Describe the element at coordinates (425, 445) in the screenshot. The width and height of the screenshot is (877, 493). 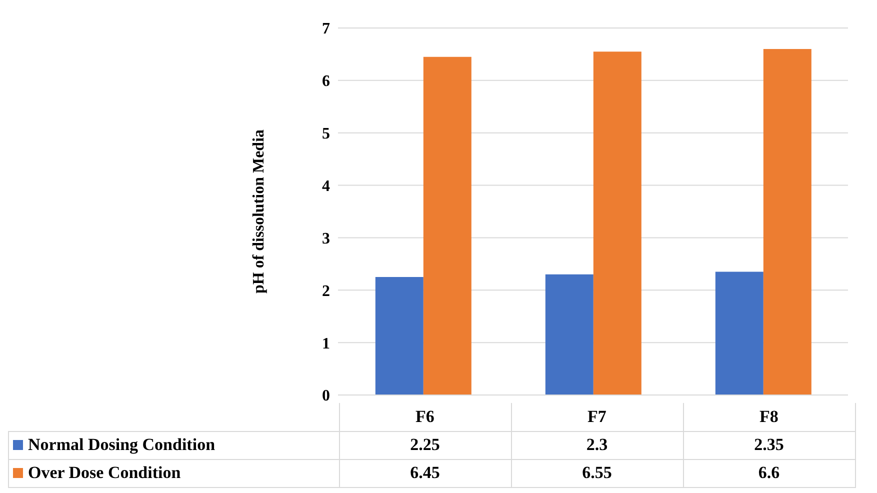
I see `data-label: 2.25` at that location.